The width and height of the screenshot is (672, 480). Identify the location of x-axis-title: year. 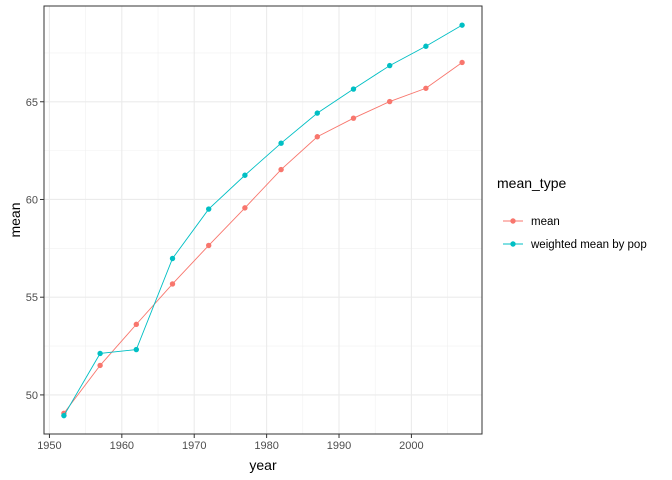
(263, 465).